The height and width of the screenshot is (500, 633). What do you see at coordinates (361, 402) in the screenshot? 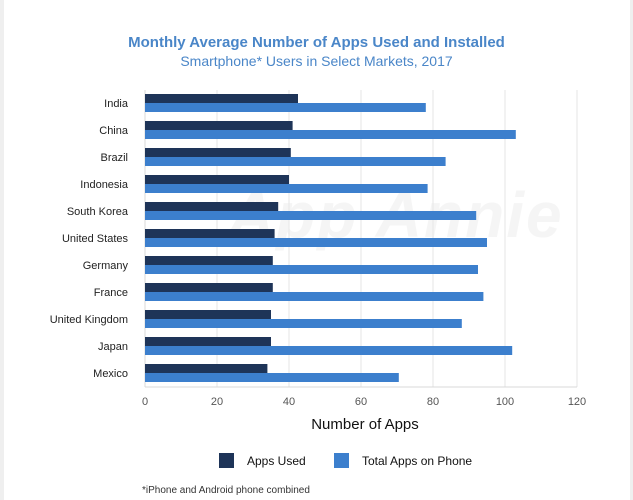
I see `x-tick-label: 60` at bounding box center [361, 402].